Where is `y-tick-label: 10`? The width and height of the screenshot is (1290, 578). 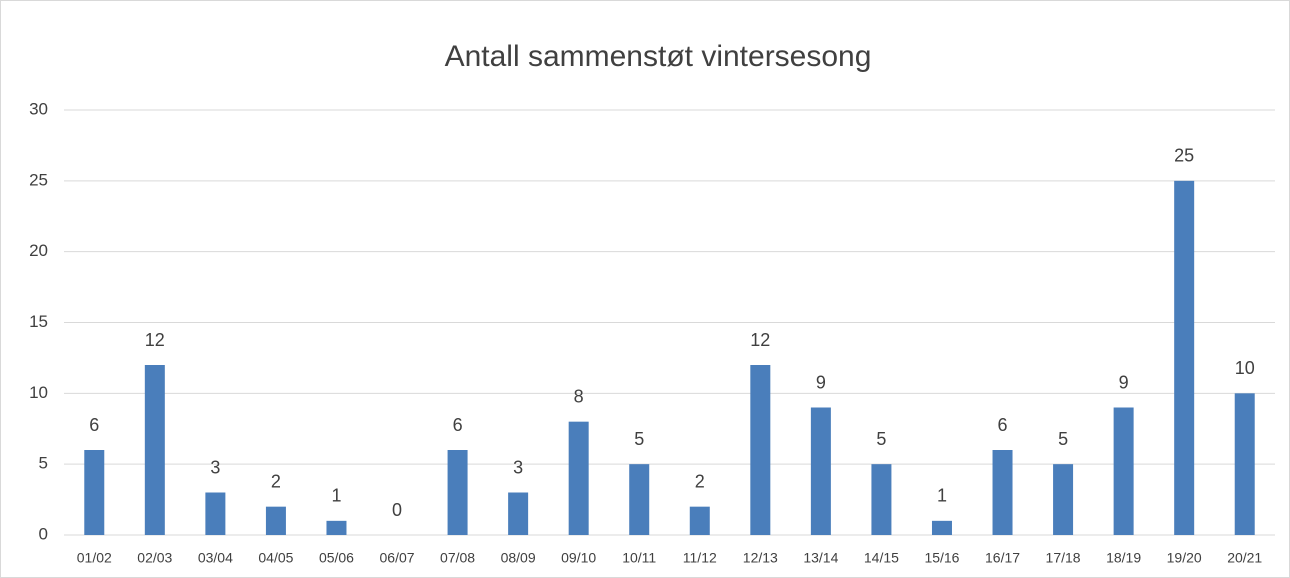
y-tick-label: 10 is located at coordinates (38, 392).